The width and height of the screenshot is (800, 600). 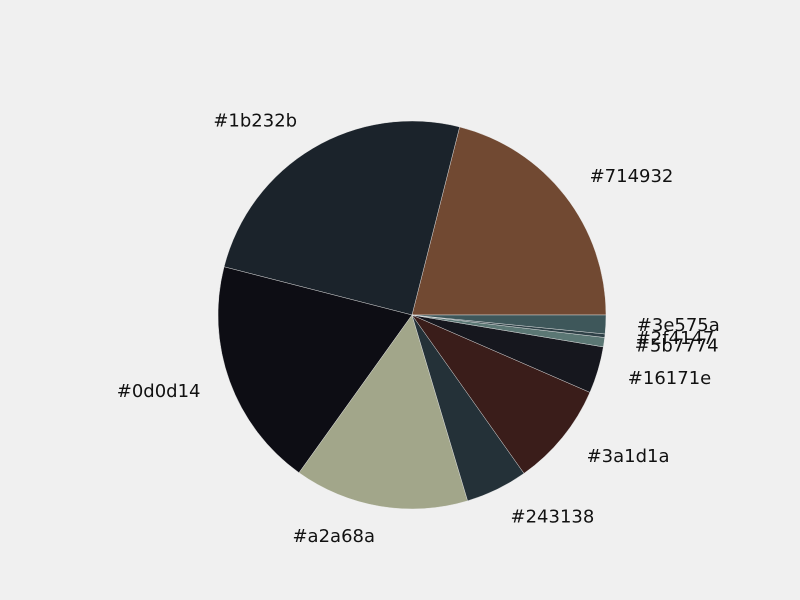 I want to click on slice-label: #a2a68a, so click(x=333, y=536).